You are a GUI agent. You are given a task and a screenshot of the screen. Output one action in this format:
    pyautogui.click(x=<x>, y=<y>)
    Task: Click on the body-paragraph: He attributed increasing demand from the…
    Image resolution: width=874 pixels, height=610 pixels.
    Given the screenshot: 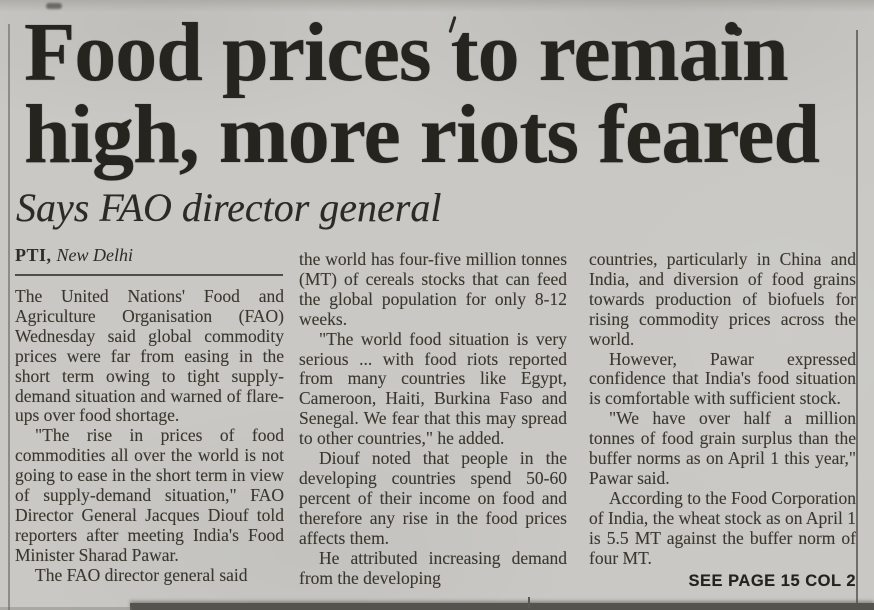 What is the action you would take?
    pyautogui.click(x=433, y=567)
    